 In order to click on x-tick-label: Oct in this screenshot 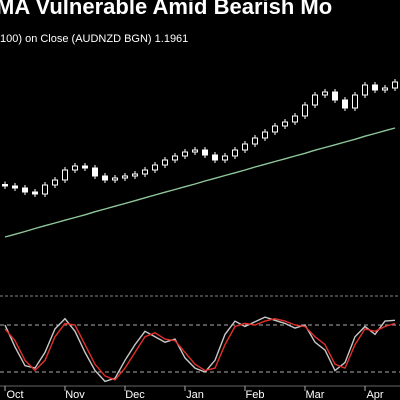, I will do `click(14, 394)`.